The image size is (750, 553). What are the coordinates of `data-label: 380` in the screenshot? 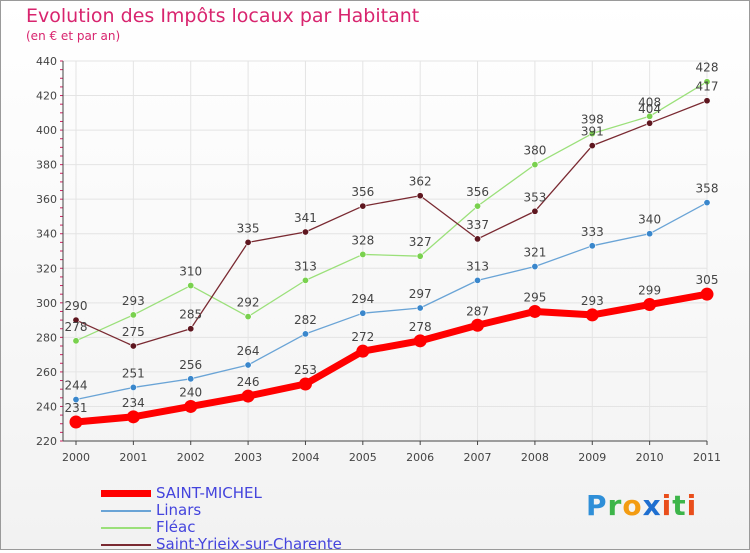 It's located at (534, 151).